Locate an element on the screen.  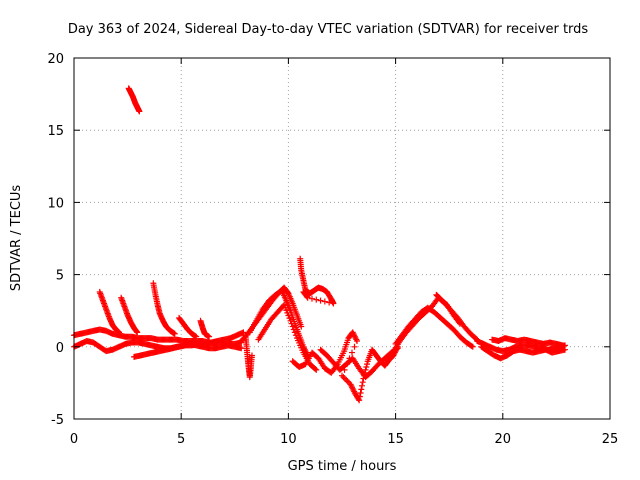
y-tick-label: 10 is located at coordinates (55, 203).